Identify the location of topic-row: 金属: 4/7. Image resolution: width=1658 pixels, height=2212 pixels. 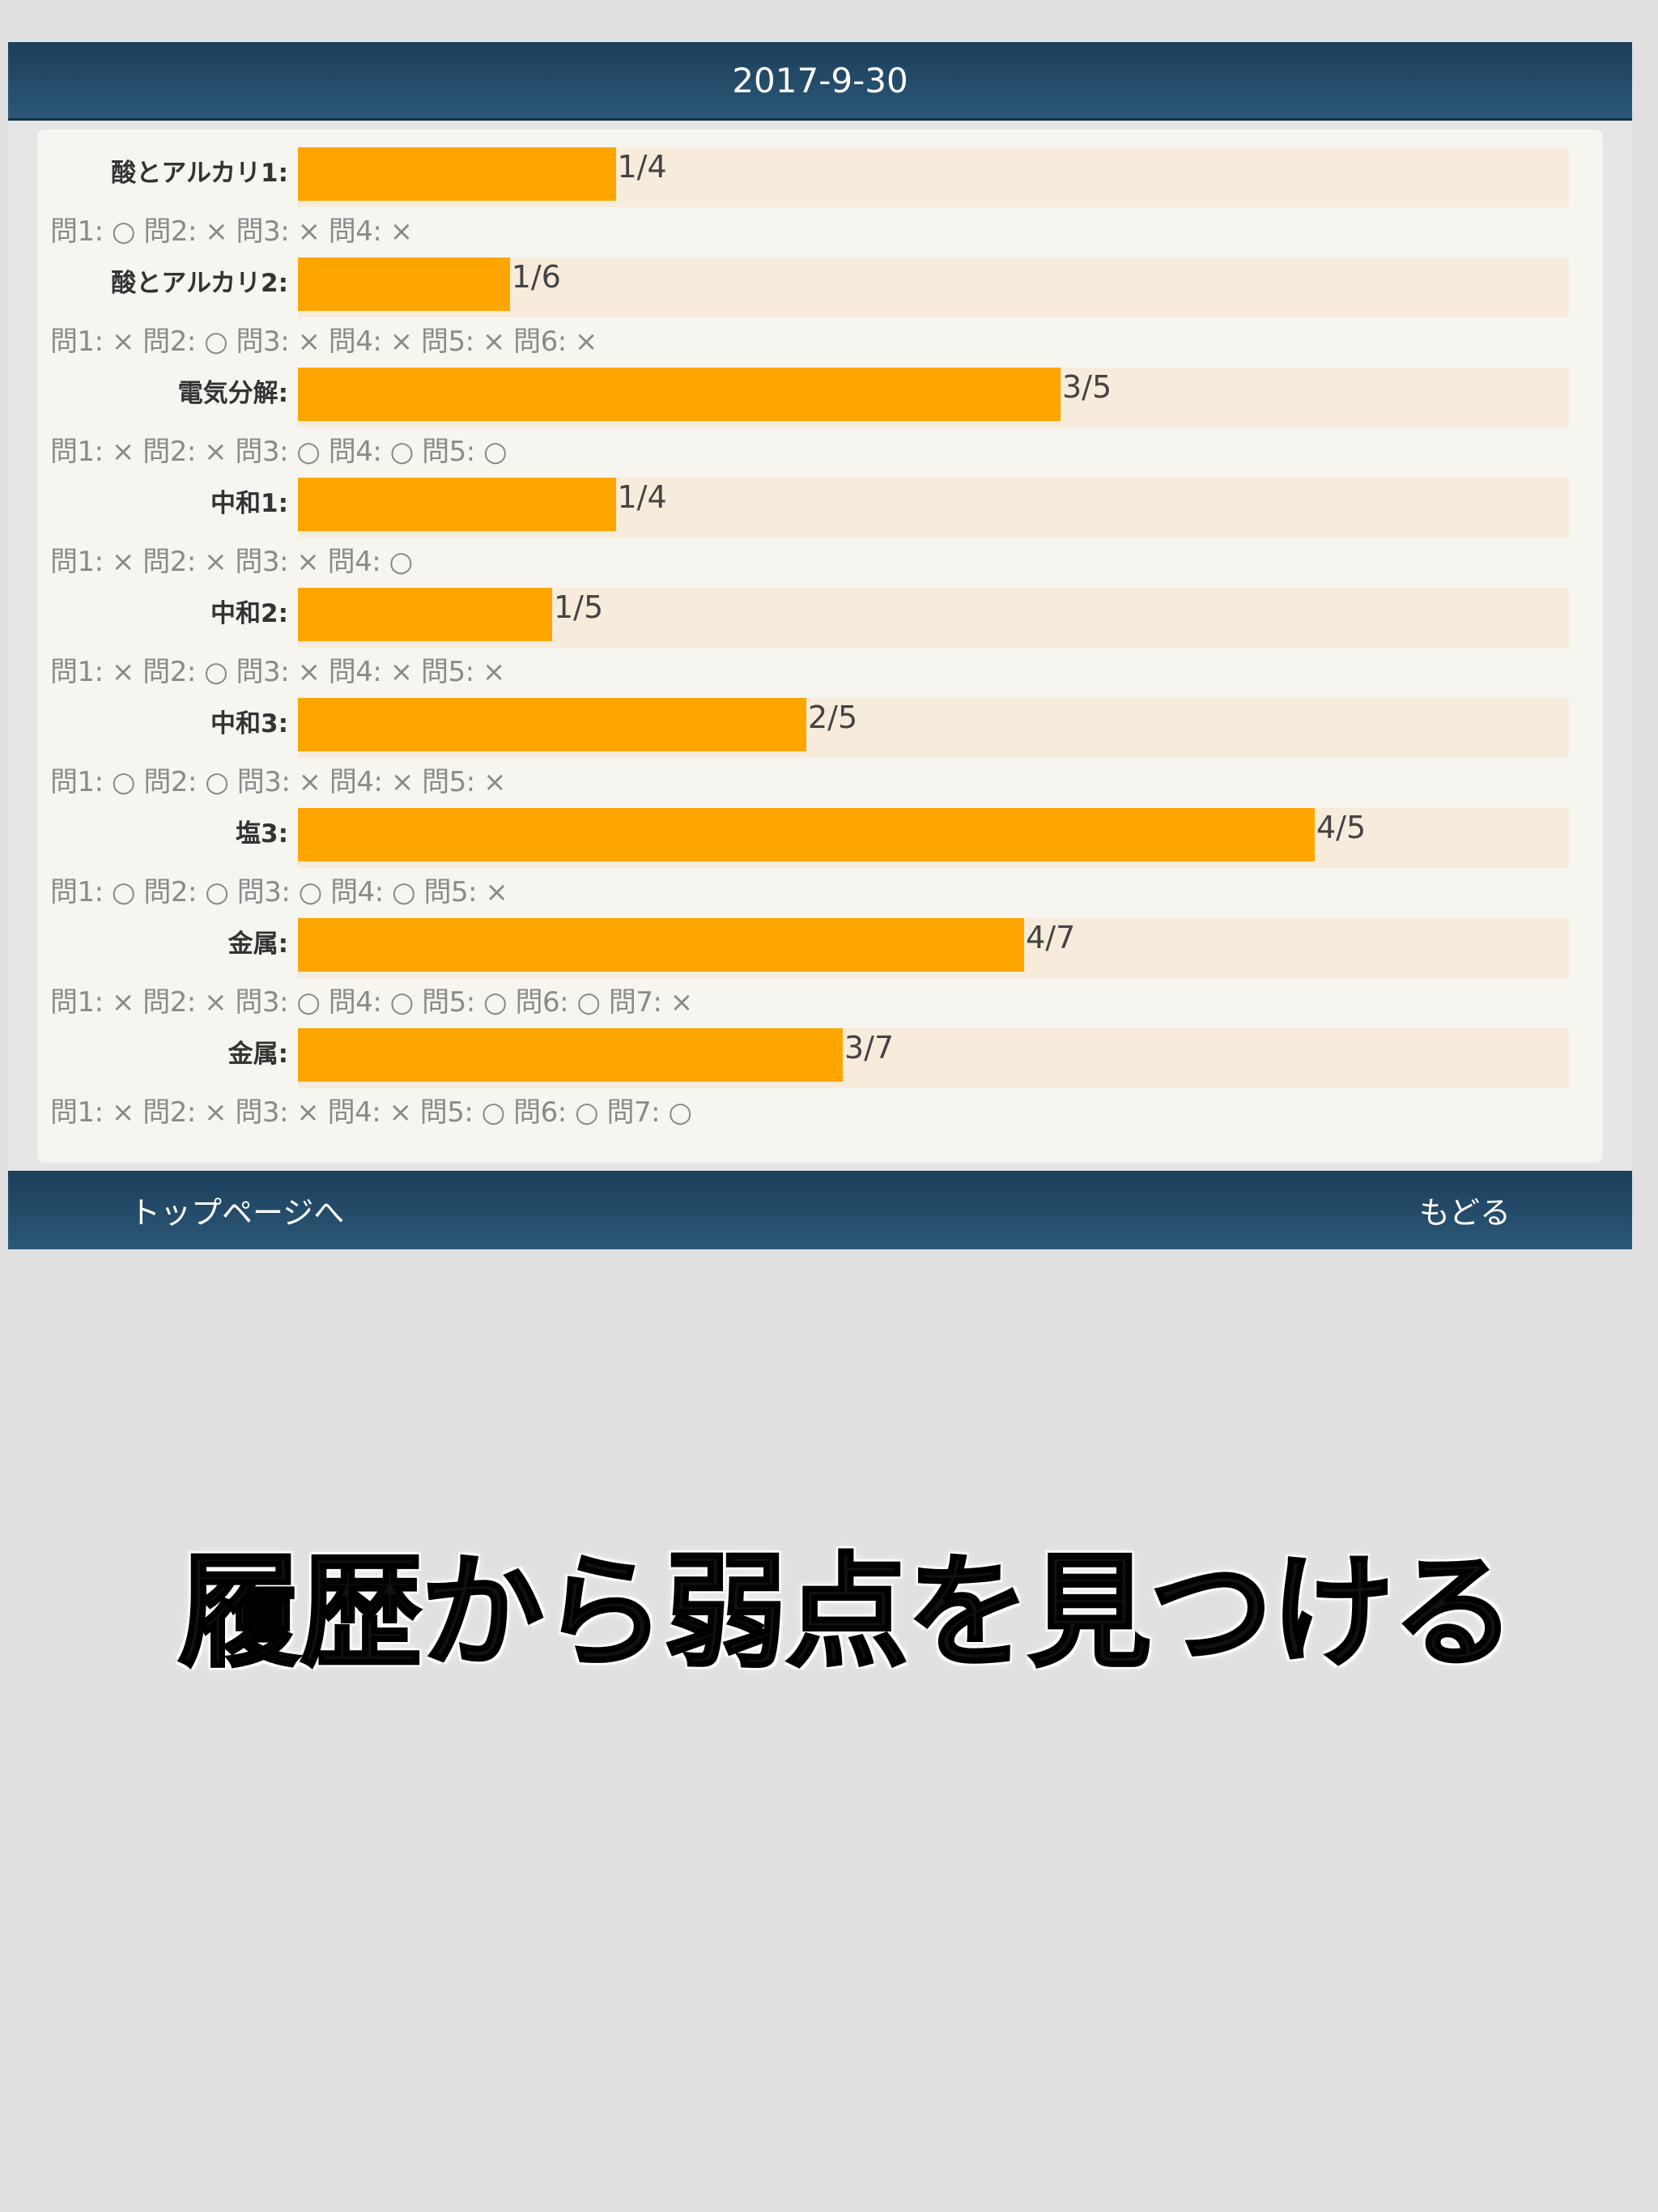
(812, 948).